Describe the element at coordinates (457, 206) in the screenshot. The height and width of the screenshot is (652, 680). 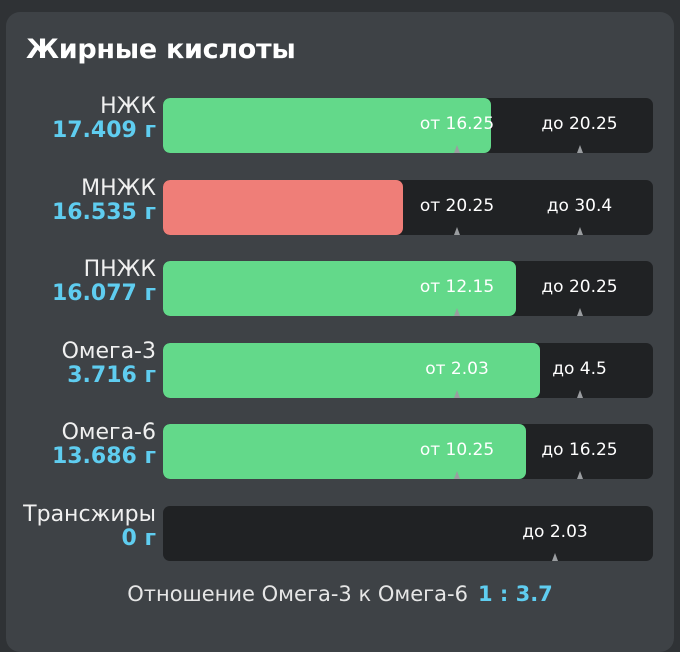
I see `range-marker-label: от 20.25` at that location.